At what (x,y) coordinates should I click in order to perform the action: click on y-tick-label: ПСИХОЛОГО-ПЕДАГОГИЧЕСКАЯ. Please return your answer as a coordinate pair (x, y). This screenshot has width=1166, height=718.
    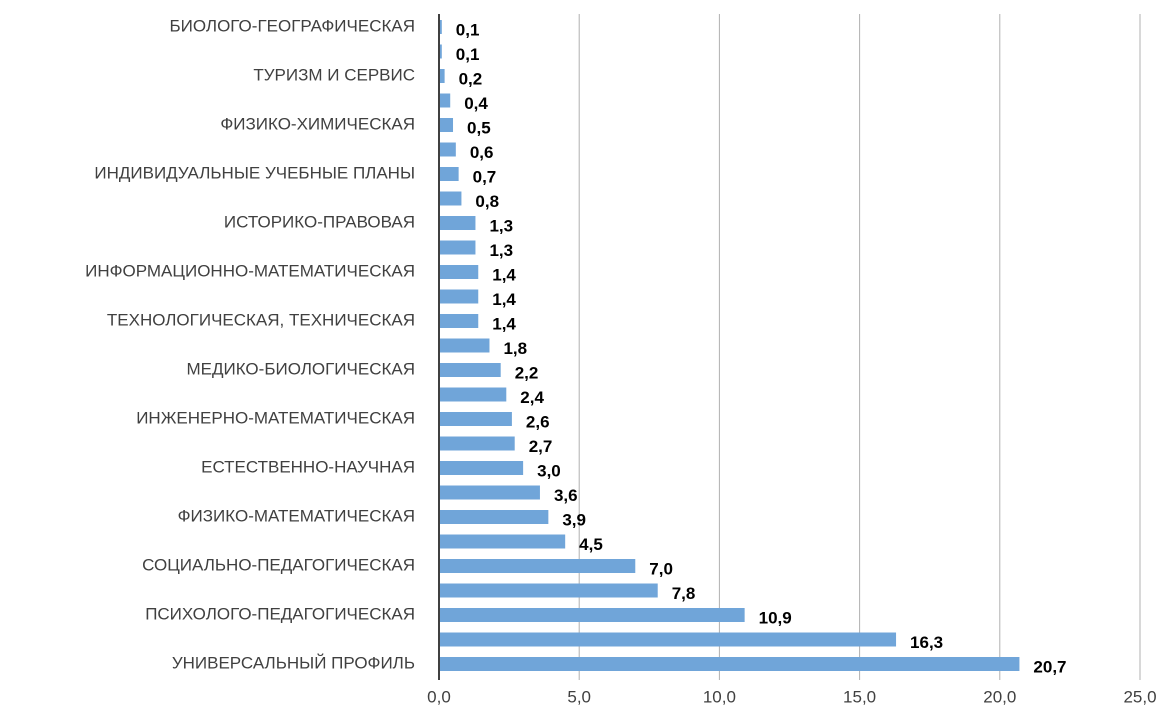
    Looking at the image, I should click on (280, 613).